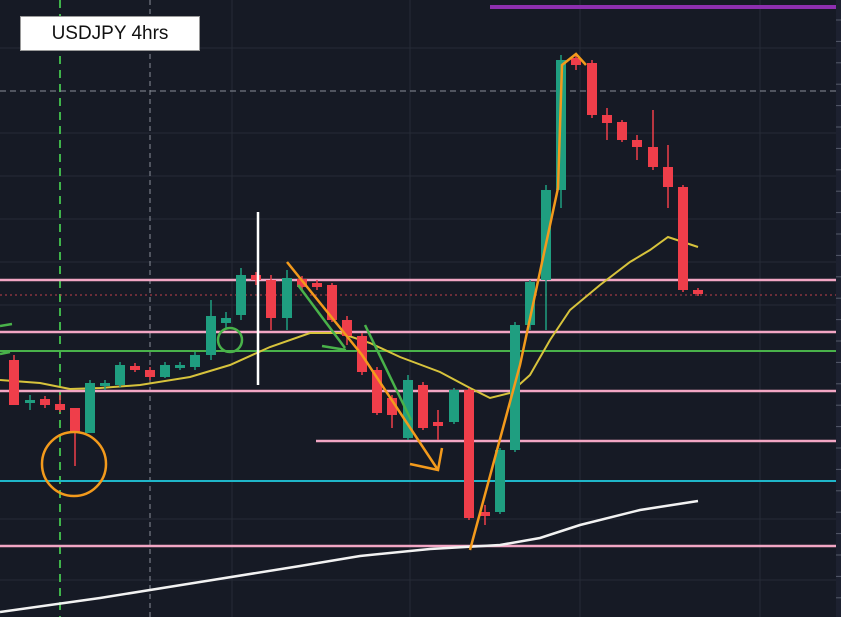 The height and width of the screenshot is (617, 841). What do you see at coordinates (110, 33) in the screenshot?
I see `chart-title: USDJPY 4hrs` at bounding box center [110, 33].